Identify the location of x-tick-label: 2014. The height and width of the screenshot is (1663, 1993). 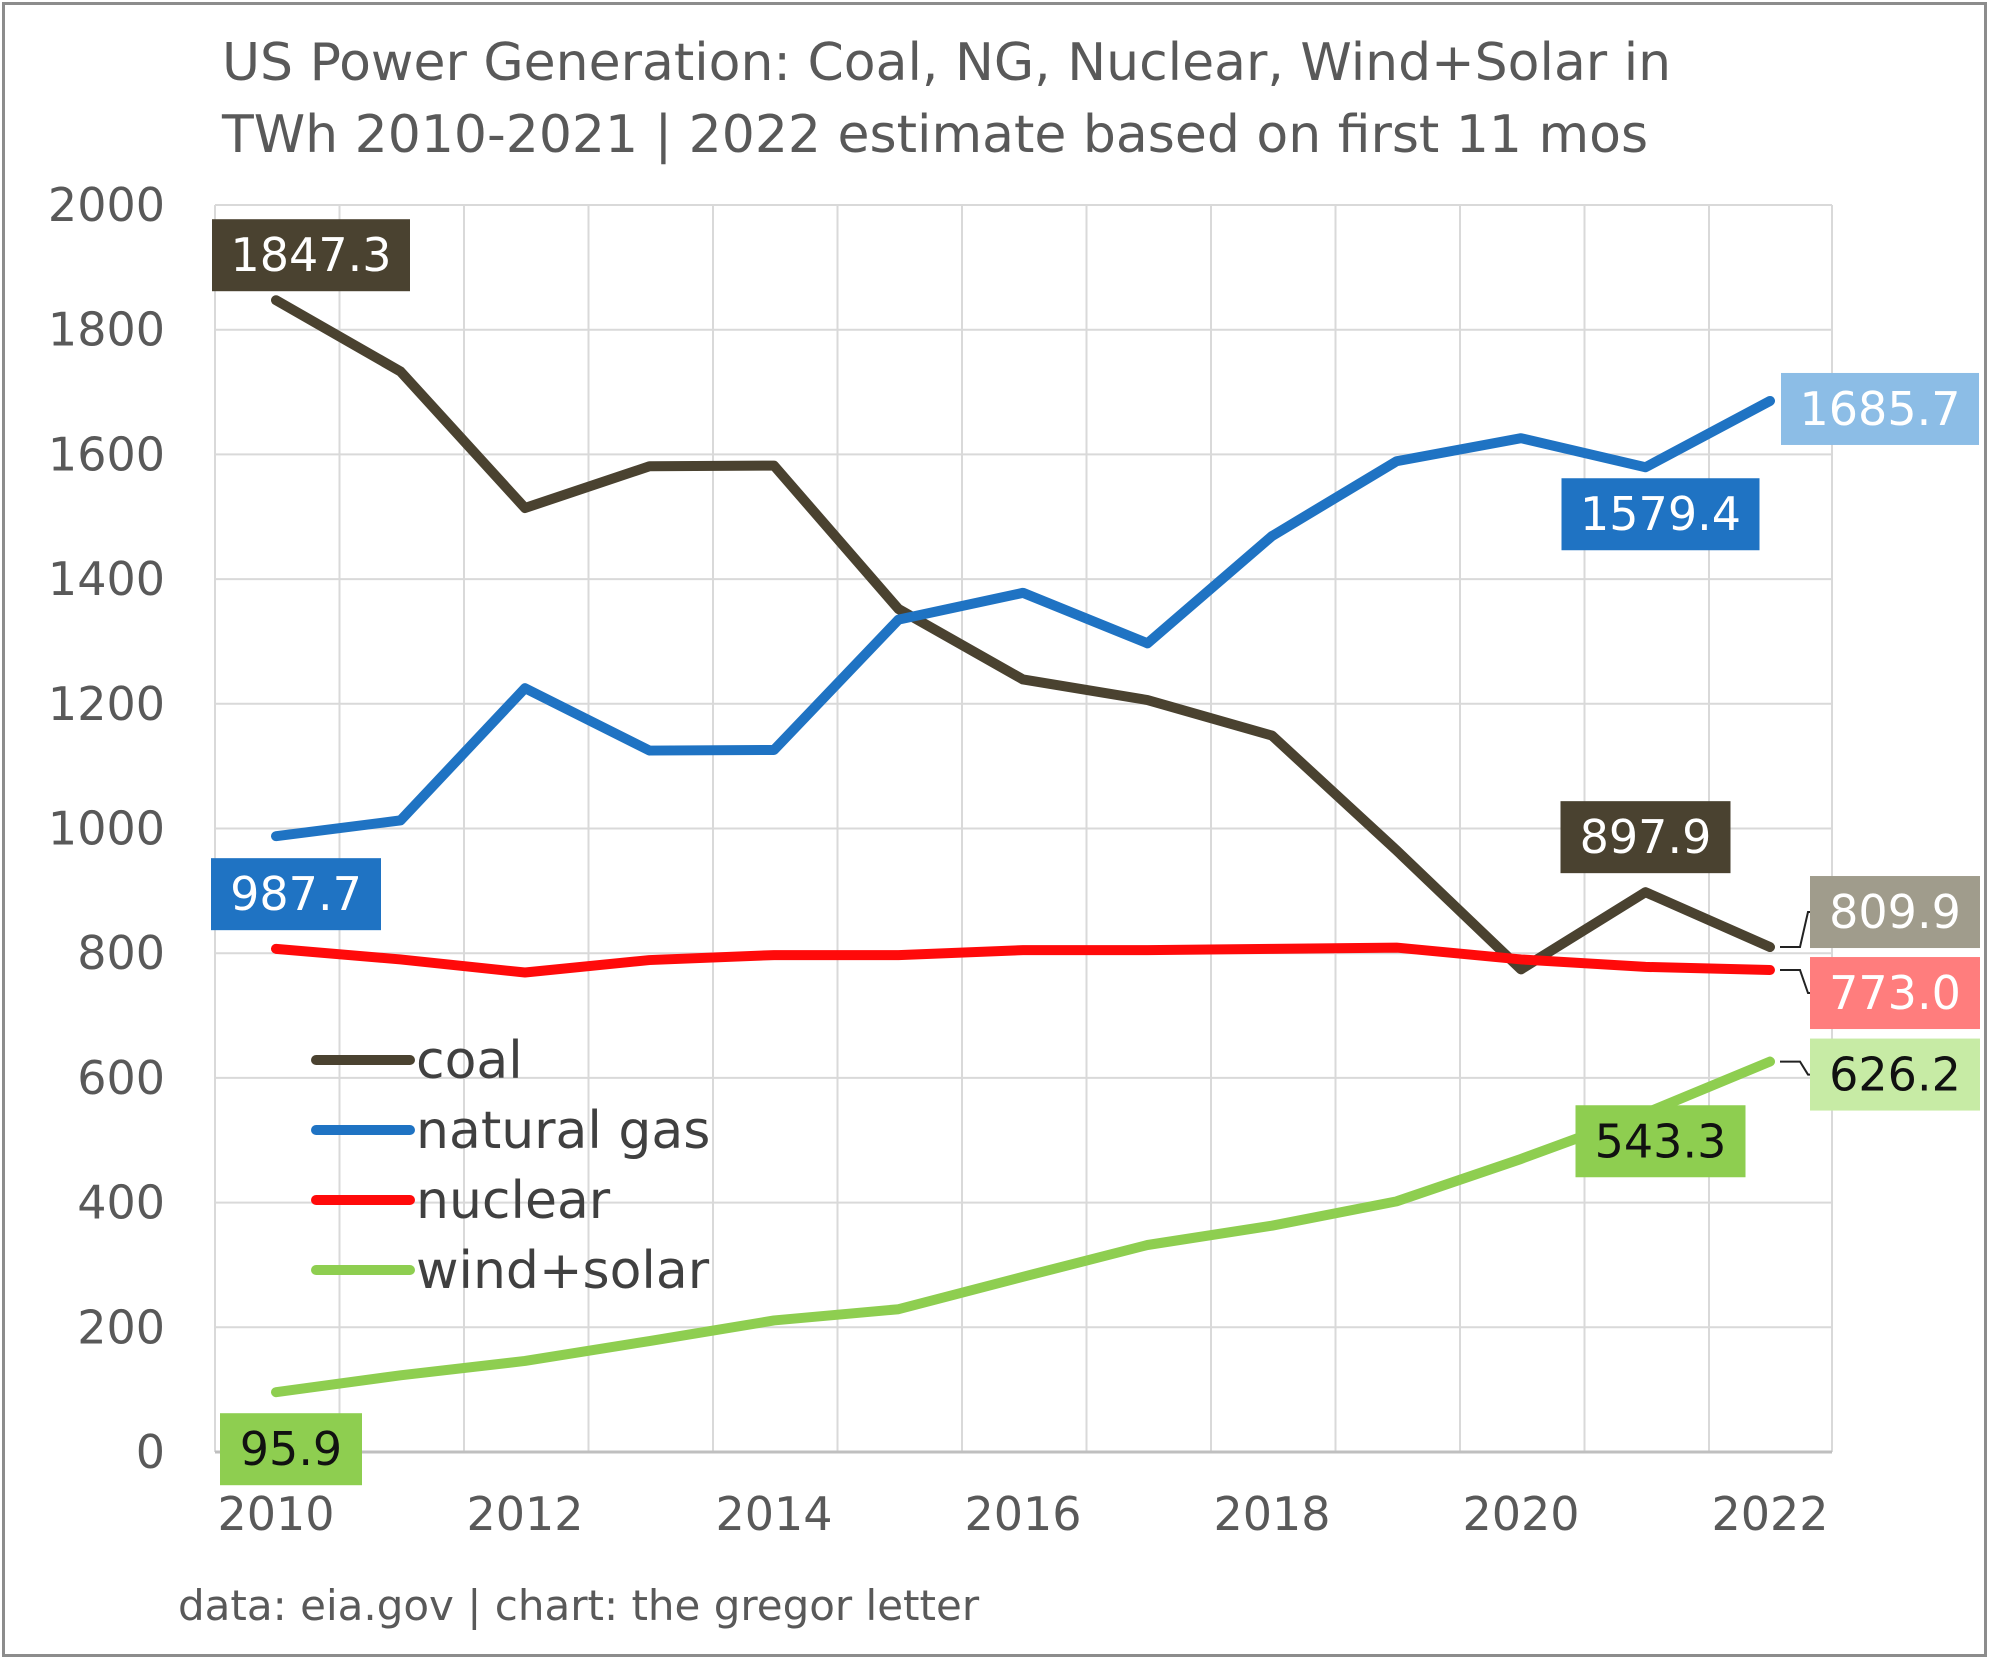
(773, 1514).